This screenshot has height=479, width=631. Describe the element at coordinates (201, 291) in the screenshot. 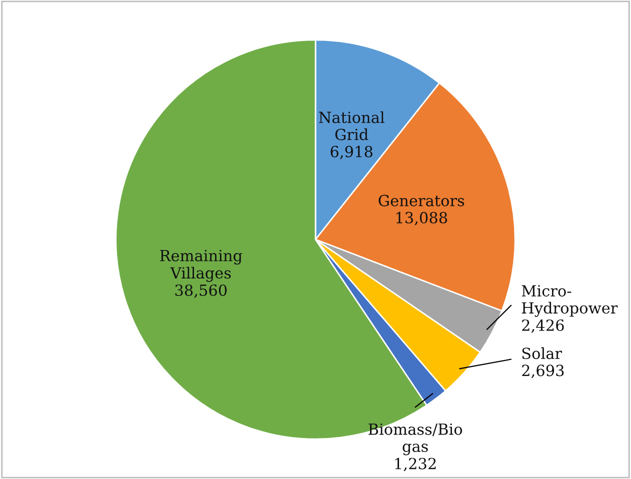

I see `data-label: 38,560` at that location.